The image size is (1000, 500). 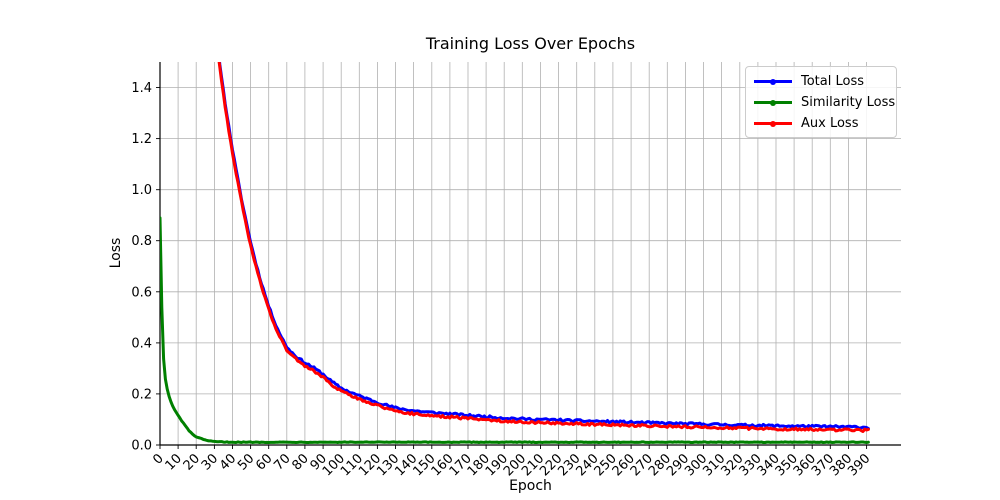 I want to click on x-axis-label: Epoch, so click(x=530, y=486).